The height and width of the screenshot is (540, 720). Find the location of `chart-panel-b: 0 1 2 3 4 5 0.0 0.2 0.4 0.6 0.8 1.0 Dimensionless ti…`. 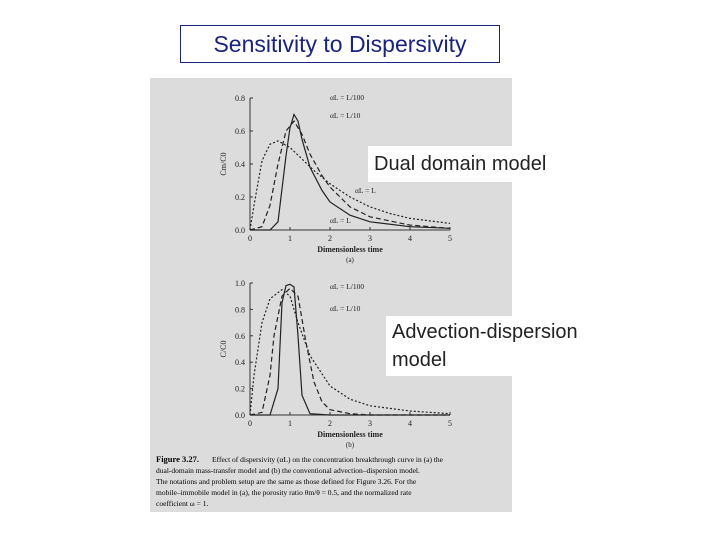

chart-panel-b: 0 1 2 3 4 5 0.0 0.2 0.4 0.6 0.8 1.0 Dimensionless ti… is located at coordinates (335, 332).